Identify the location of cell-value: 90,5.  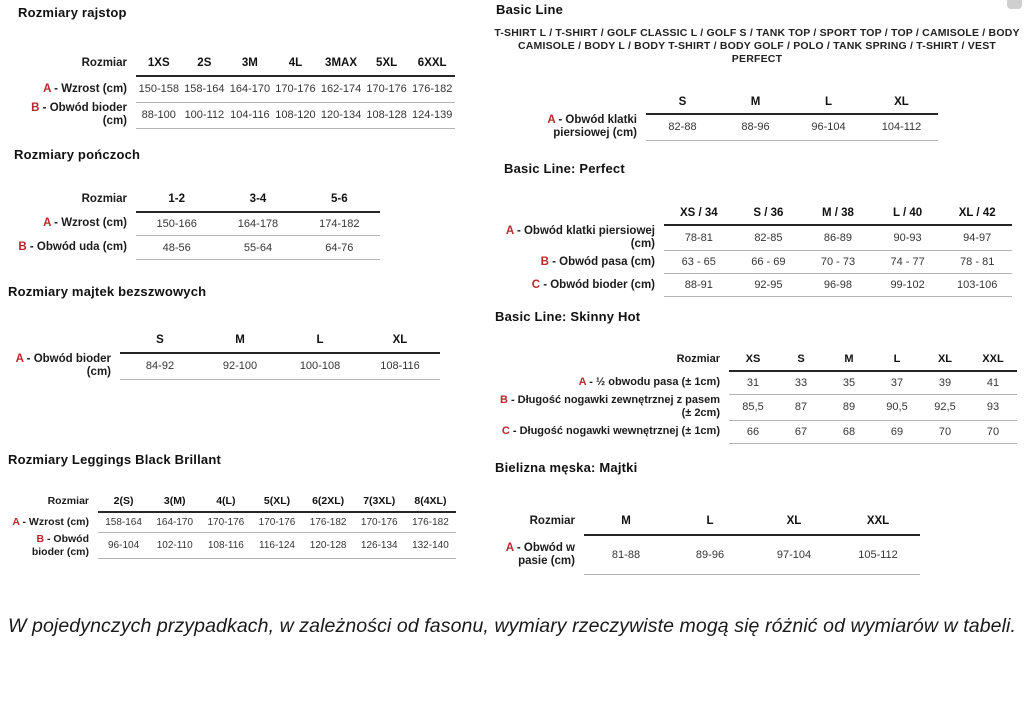
(897, 407).